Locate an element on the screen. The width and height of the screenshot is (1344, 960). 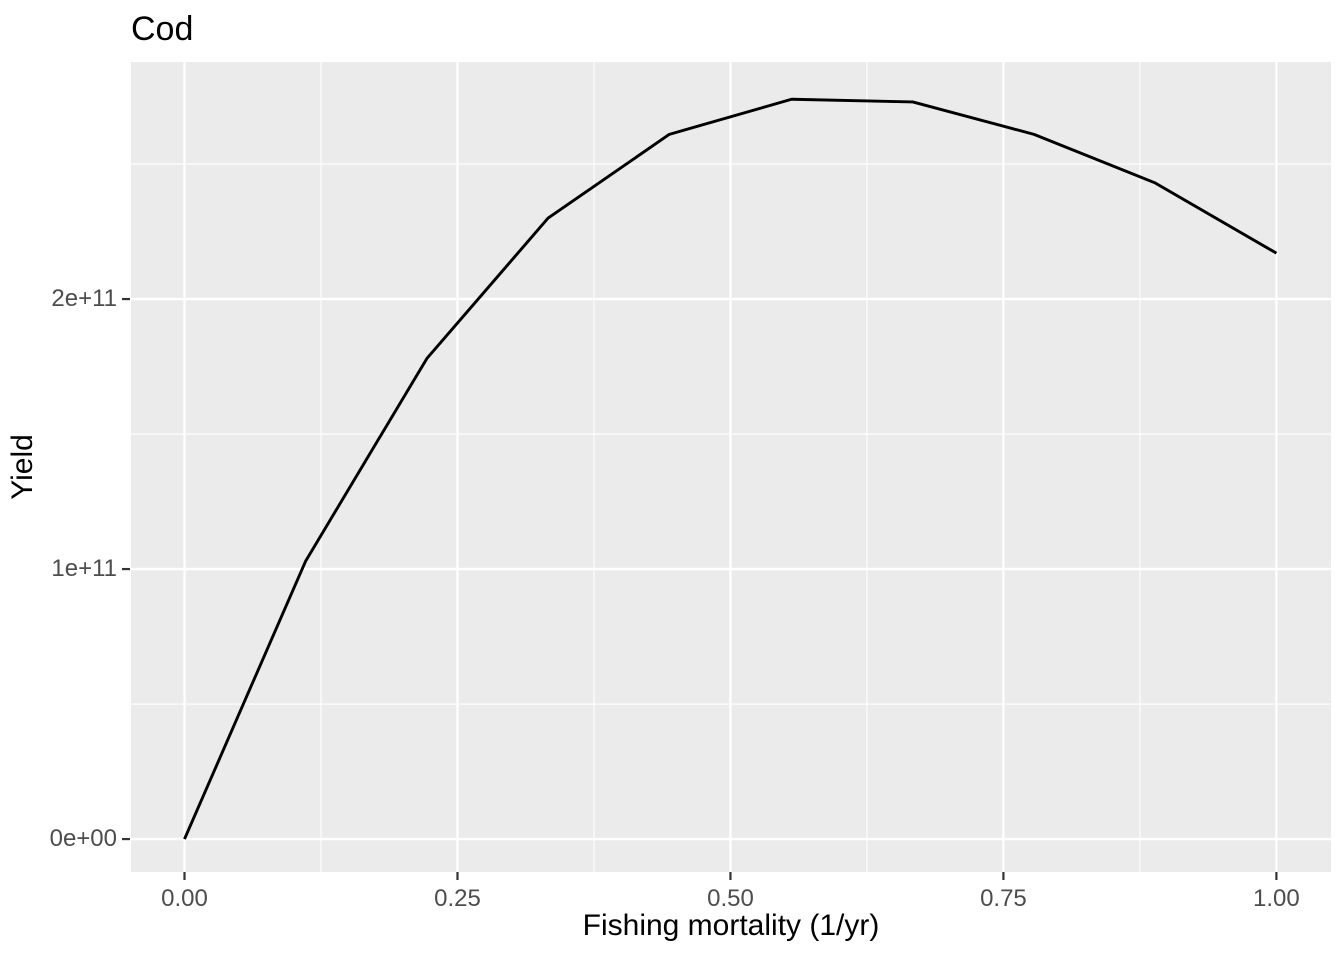
x-axis-title: Fishing mortality (1/yr) is located at coordinates (731, 925).